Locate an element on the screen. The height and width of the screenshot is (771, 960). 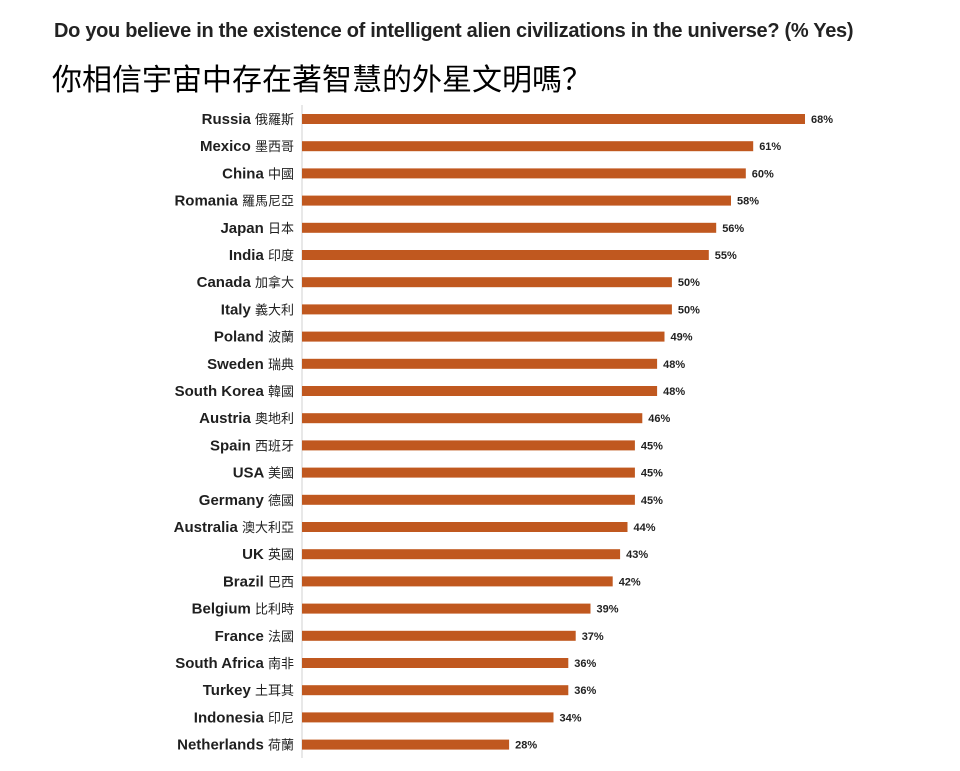
category-label-zh: 奧地利 is located at coordinates (274, 419).